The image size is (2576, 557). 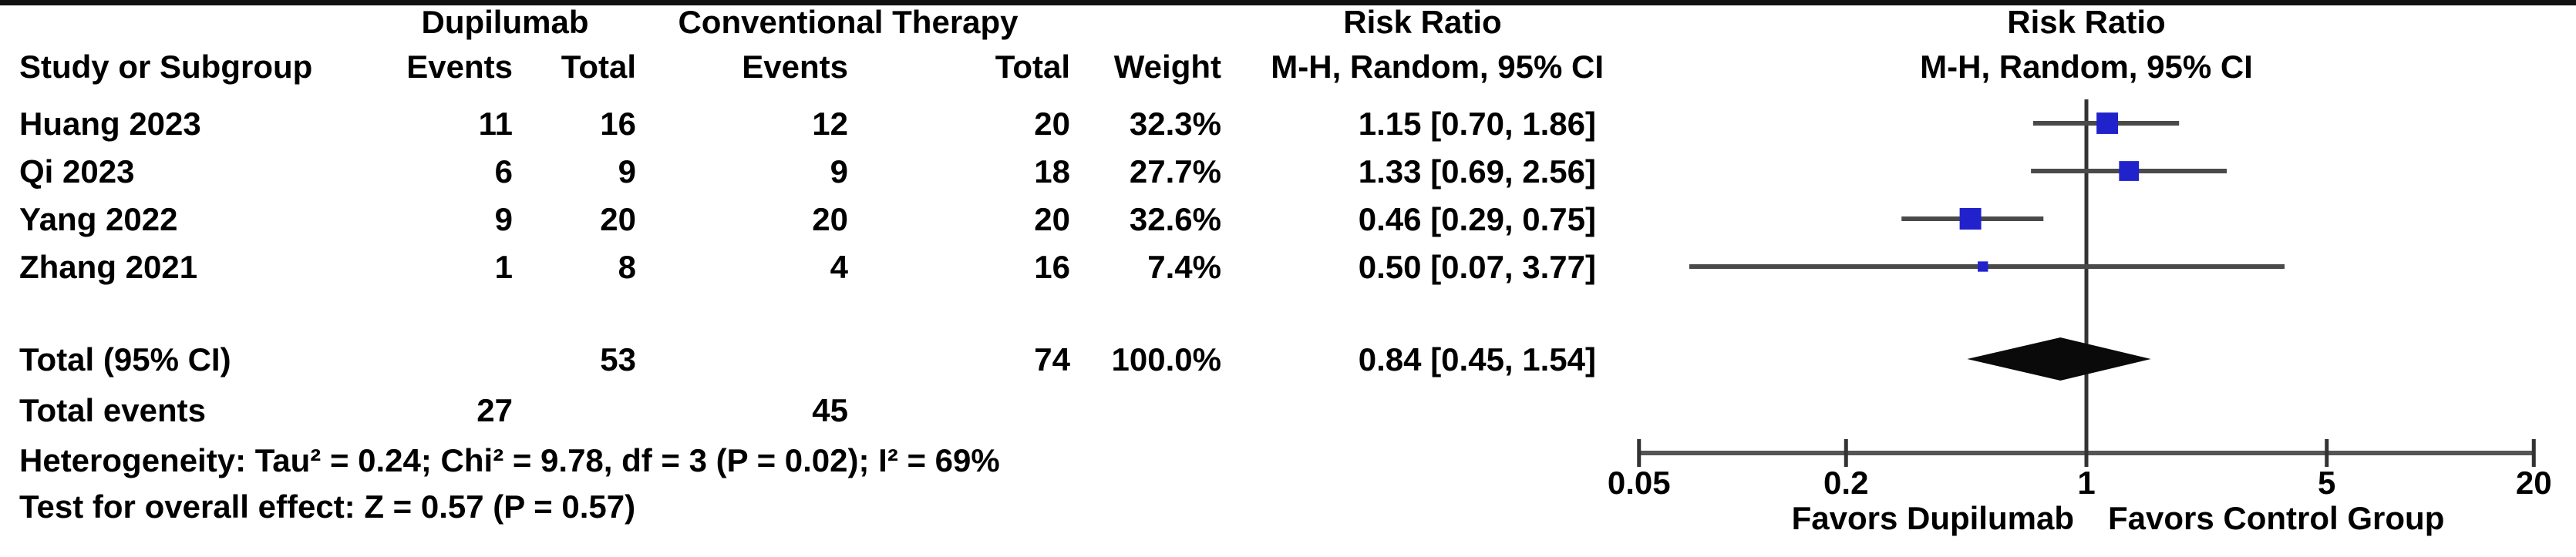 I want to click on group1-events-header: Events, so click(x=460, y=67).